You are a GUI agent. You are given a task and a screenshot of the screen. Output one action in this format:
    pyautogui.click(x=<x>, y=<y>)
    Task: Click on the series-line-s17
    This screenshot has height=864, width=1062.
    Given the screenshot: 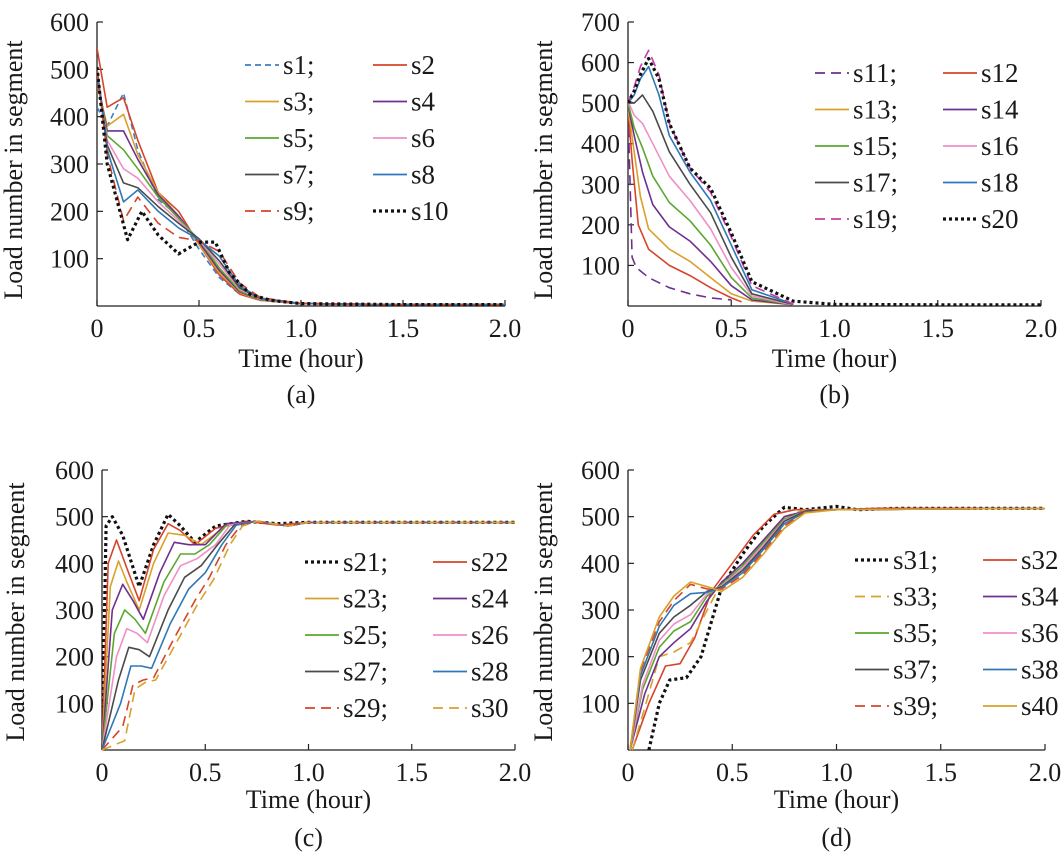 What is the action you would take?
    pyautogui.click(x=711, y=200)
    